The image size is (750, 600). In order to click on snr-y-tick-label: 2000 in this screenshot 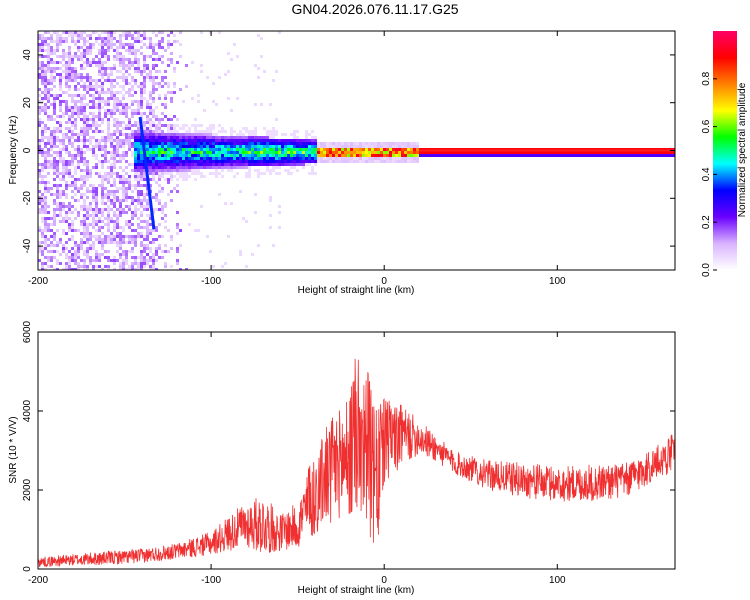, I will do `click(27, 489)`.